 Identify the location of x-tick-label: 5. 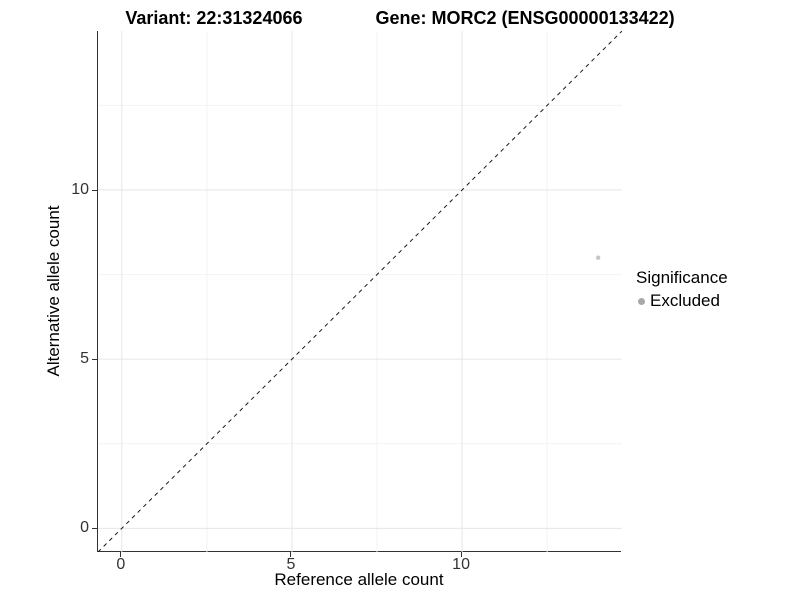
(291, 564).